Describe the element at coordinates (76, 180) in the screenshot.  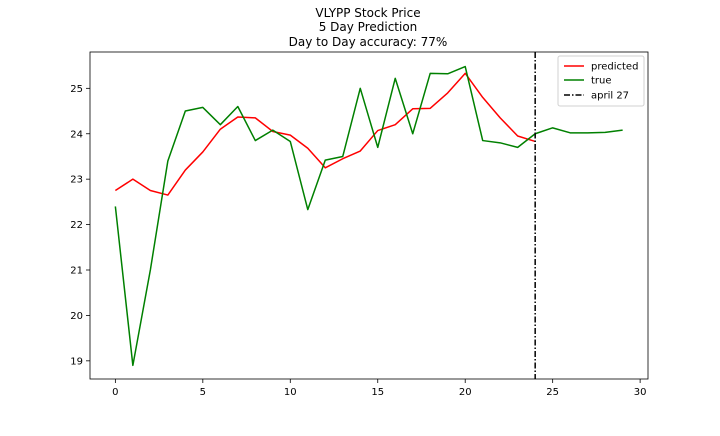
I see `y-tick-label: 23` at that location.